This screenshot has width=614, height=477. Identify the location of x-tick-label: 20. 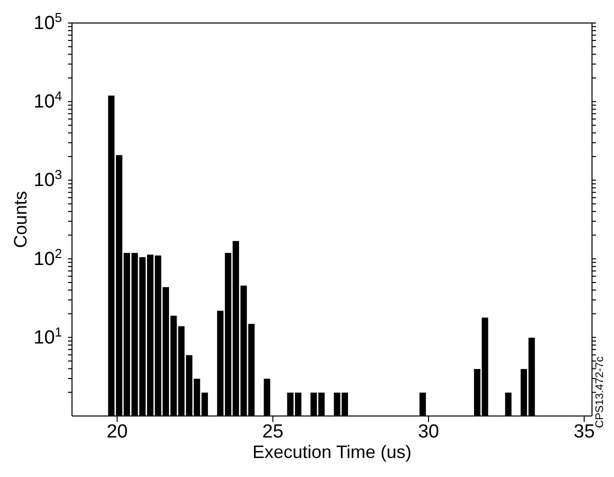
(117, 431).